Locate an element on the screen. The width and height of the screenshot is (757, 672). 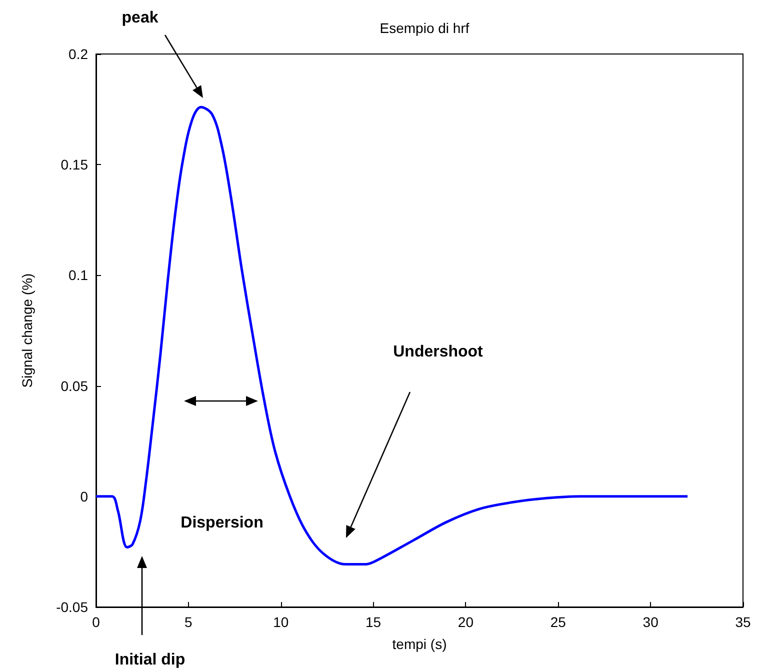
x-tick-label: 20 is located at coordinates (466, 622).